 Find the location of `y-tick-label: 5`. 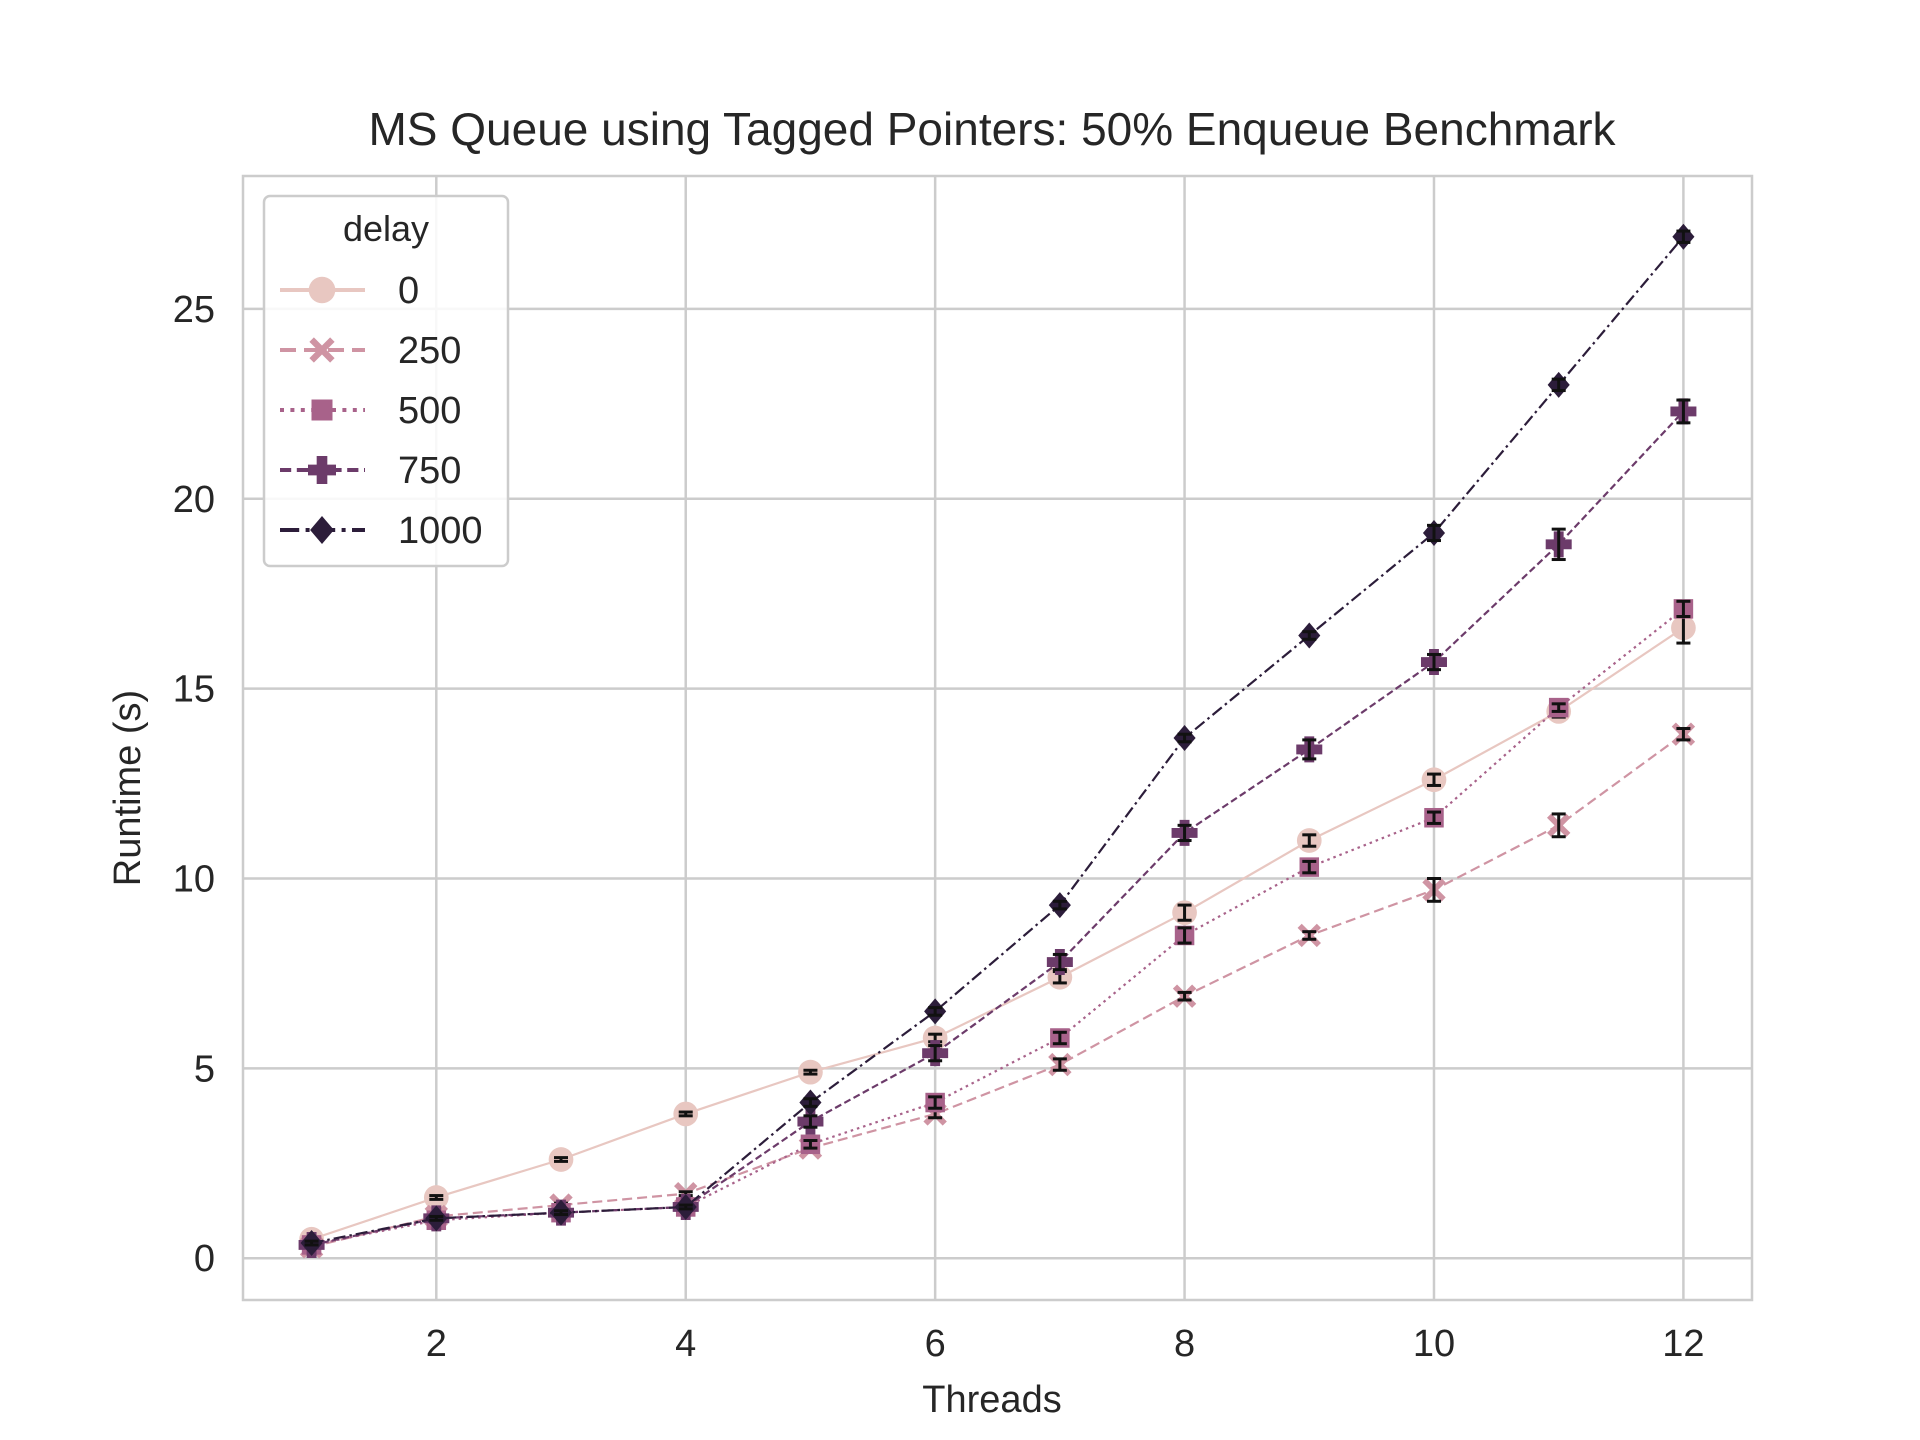

y-tick-label: 5 is located at coordinates (204, 1069).